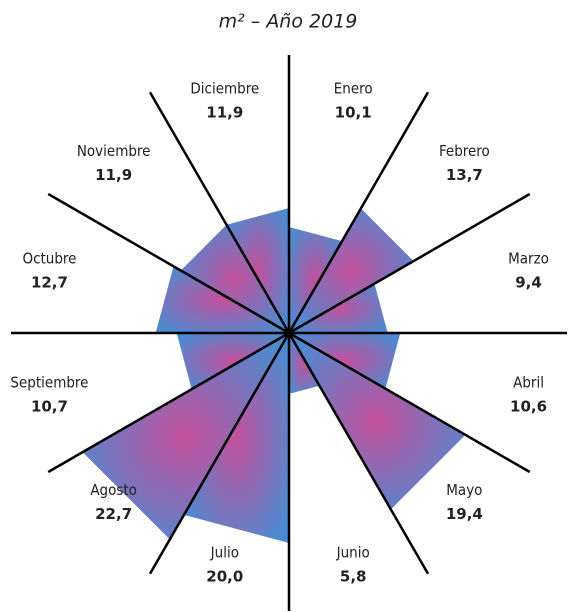 The image size is (576, 612). What do you see at coordinates (49, 282) in the screenshot?
I see `value-label: 12,7` at bounding box center [49, 282].